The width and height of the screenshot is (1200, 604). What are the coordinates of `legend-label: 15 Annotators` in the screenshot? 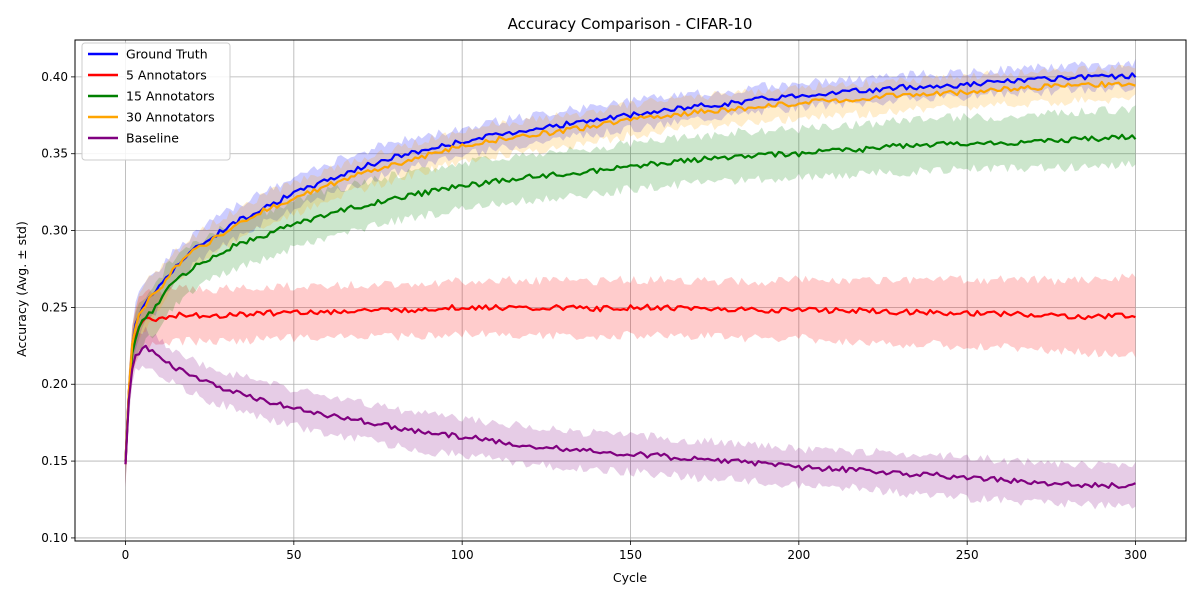 It's located at (170, 96).